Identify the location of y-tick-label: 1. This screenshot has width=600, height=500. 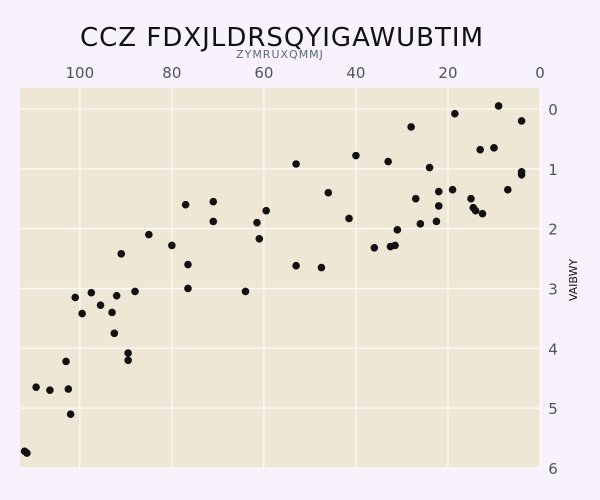
(553, 170).